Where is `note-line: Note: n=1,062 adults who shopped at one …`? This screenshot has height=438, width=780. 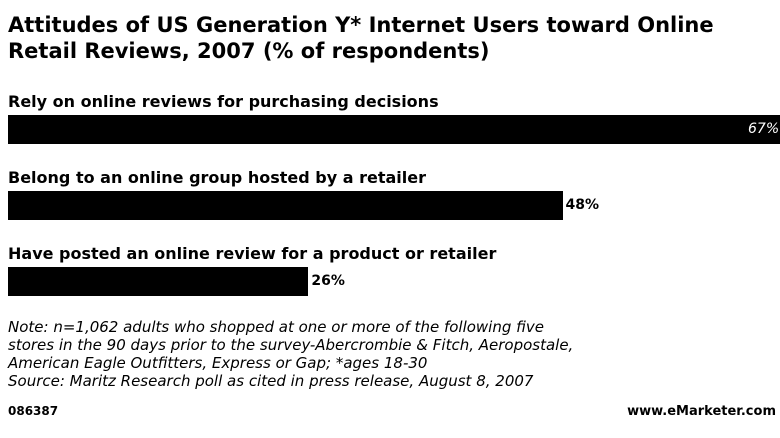 note-line: Note: n=1,062 adults who shopped at one … is located at coordinates (276, 327).